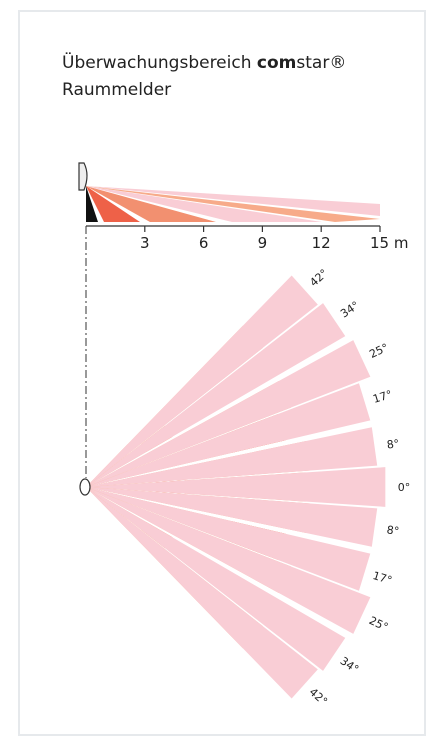  I want to click on tick-label: 9, so click(263, 243).